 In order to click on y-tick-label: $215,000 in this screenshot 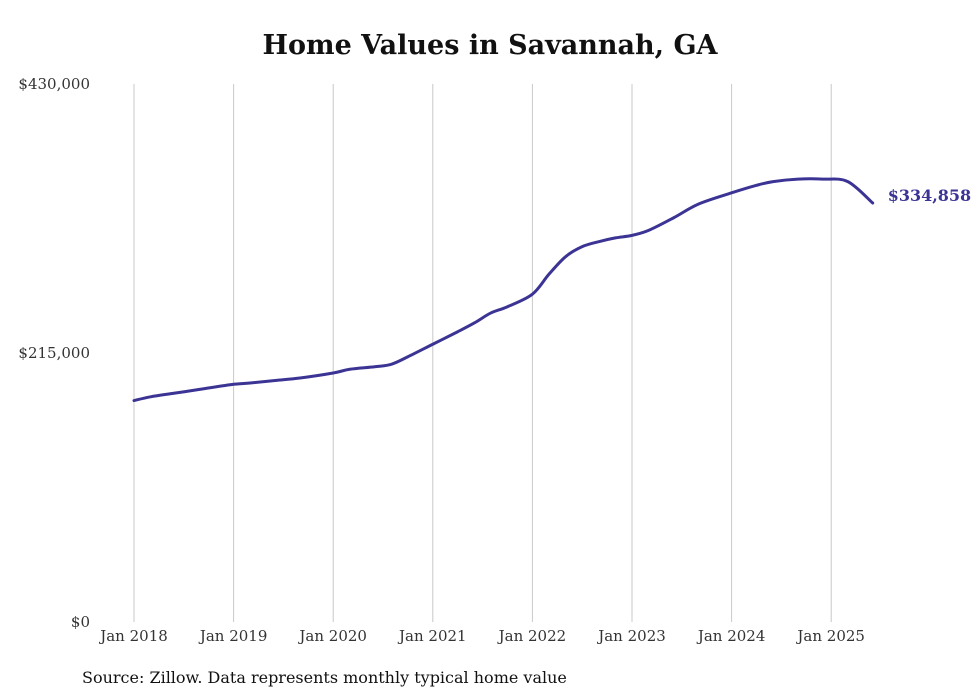, I will do `click(54, 353)`.